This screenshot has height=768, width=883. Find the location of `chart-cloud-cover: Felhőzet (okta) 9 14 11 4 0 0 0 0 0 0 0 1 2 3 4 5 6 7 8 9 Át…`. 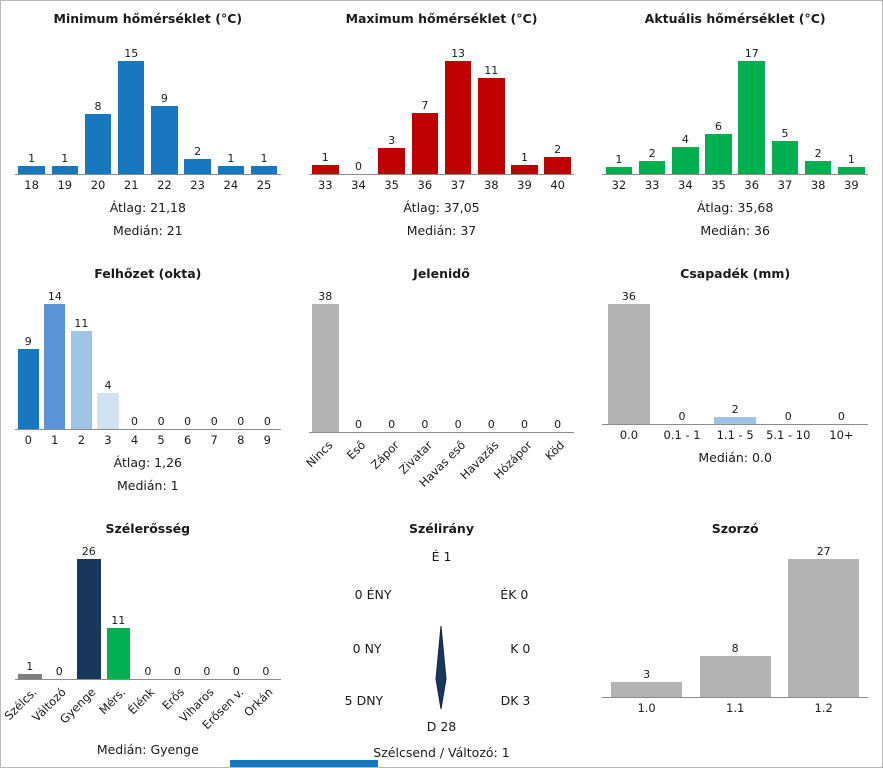

chart-cloud-cover: Felhőzet (okta) 9 14 11 4 0 0 0 0 0 0 0 1 2 3 4 5 6 7 8 9 Át… is located at coordinates (148, 383).